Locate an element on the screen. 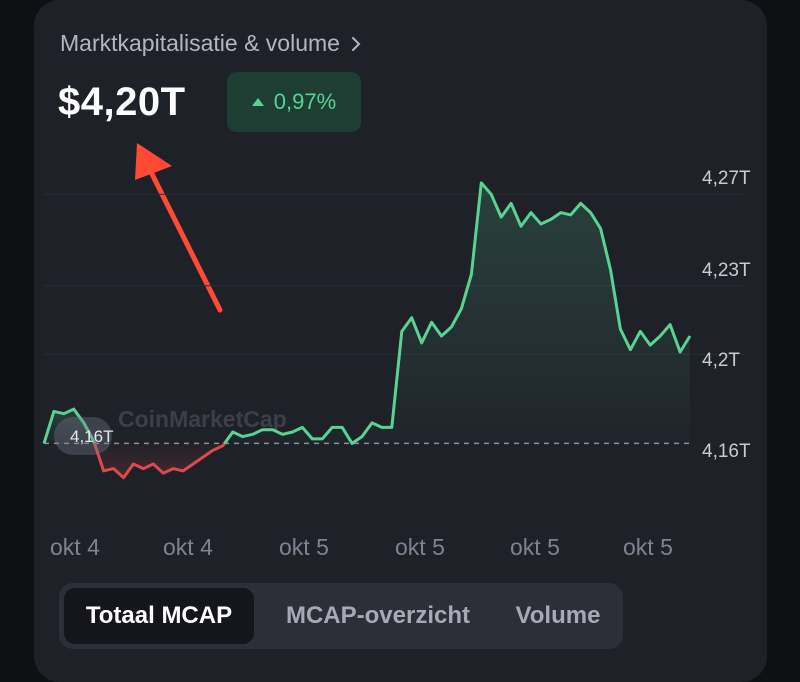 The width and height of the screenshot is (800, 682). chevron-right-icon is located at coordinates (356, 43).